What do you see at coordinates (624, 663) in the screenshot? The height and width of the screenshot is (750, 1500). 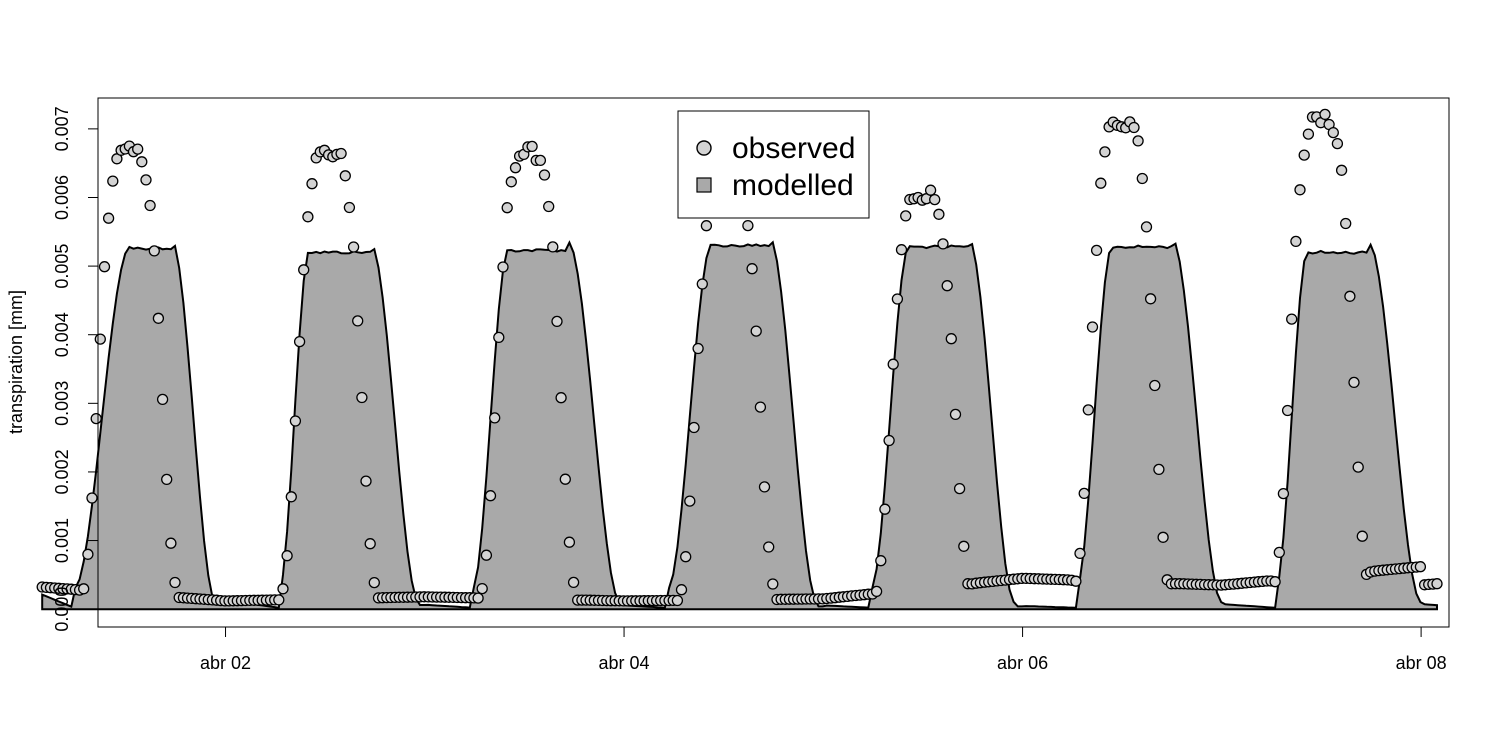 I see `x-tick-label: abr 04` at bounding box center [624, 663].